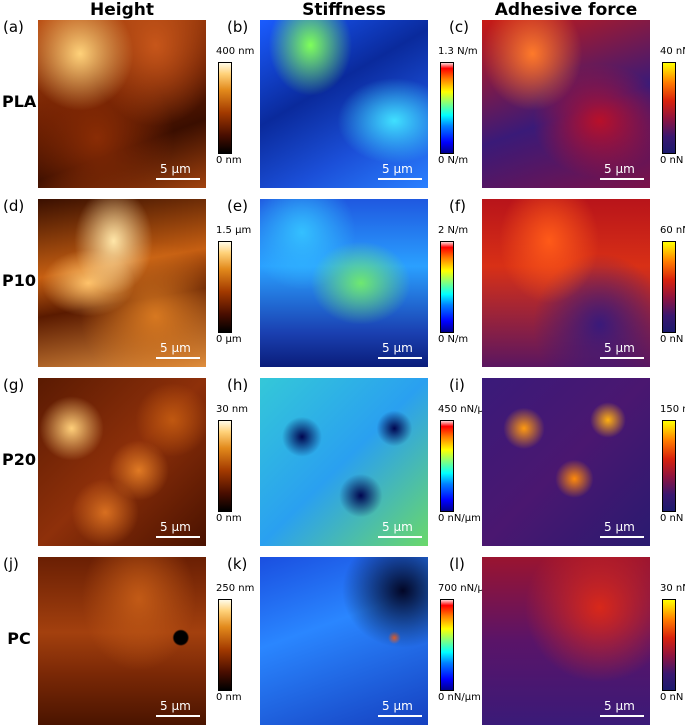 This screenshot has height=728, width=685. I want to click on afm-map-stiffness-p10, so click(344, 283).